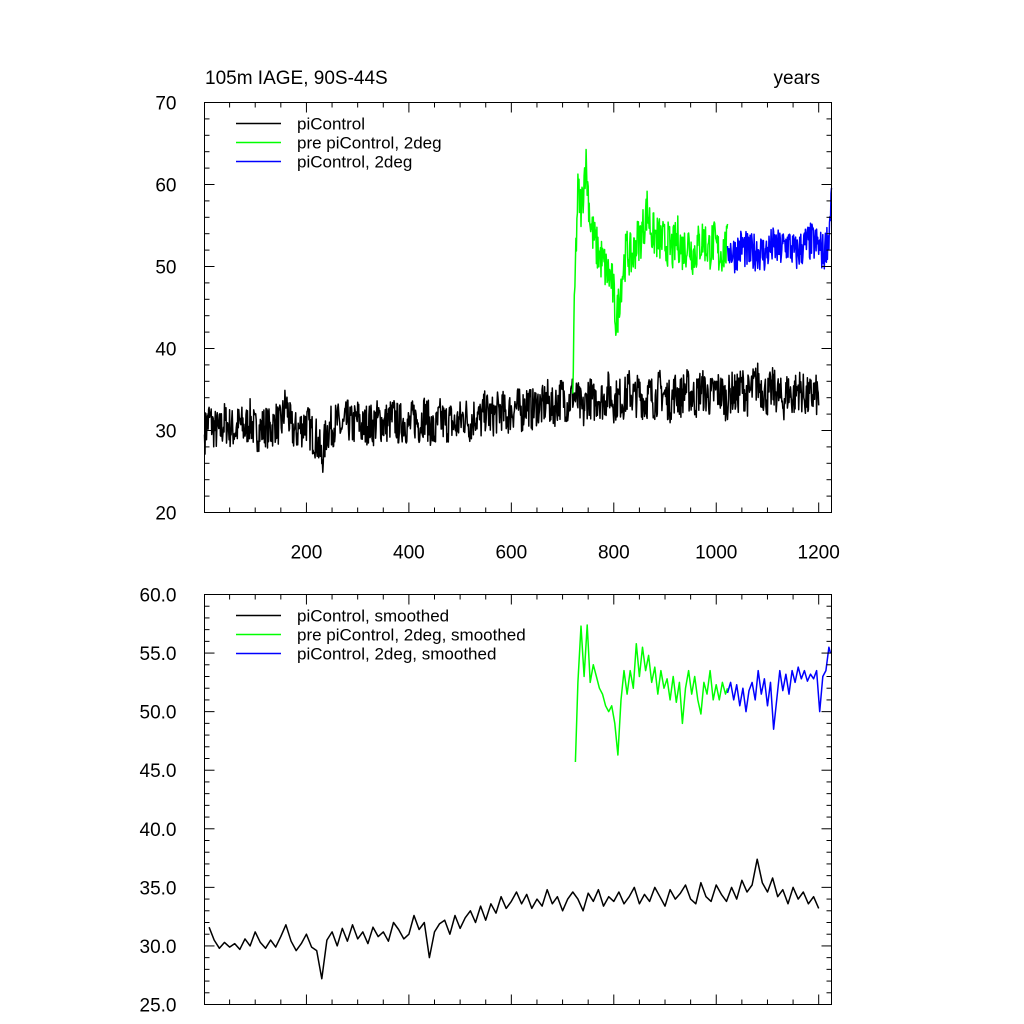  I want to click on y-tick-label-1: 30, so click(165, 432).